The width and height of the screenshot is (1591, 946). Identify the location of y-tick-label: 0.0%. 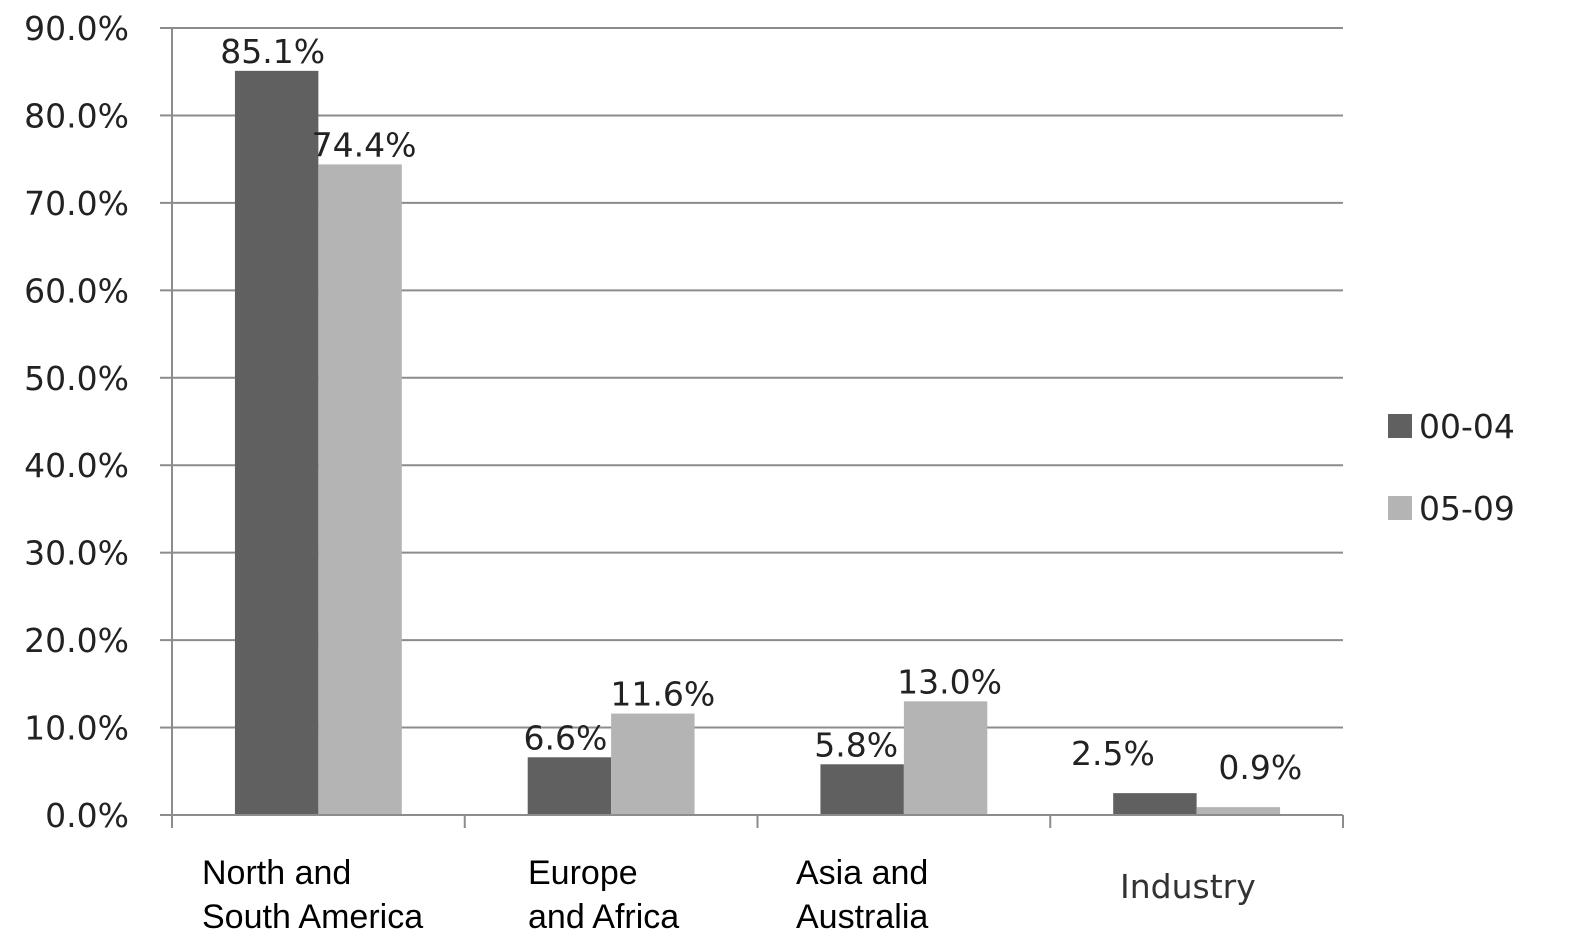
(87, 815).